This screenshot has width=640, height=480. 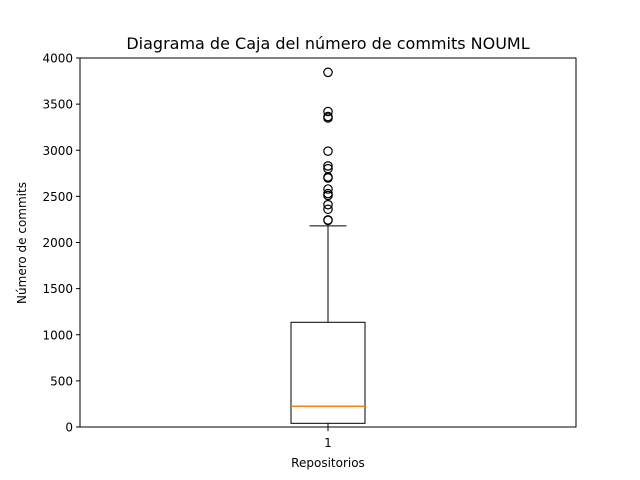 What do you see at coordinates (69, 428) in the screenshot?
I see `y-tick-label: 0` at bounding box center [69, 428].